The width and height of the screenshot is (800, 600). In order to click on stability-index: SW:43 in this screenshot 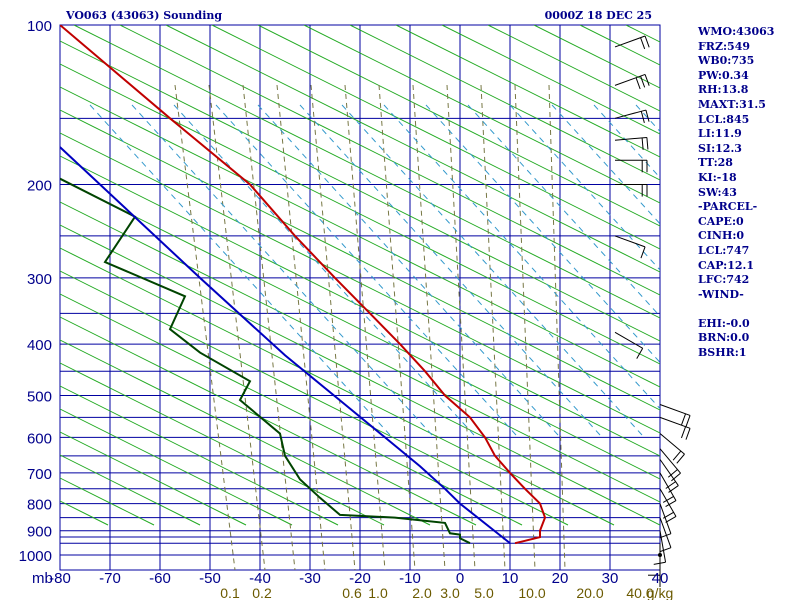, I will do `click(717, 192)`.